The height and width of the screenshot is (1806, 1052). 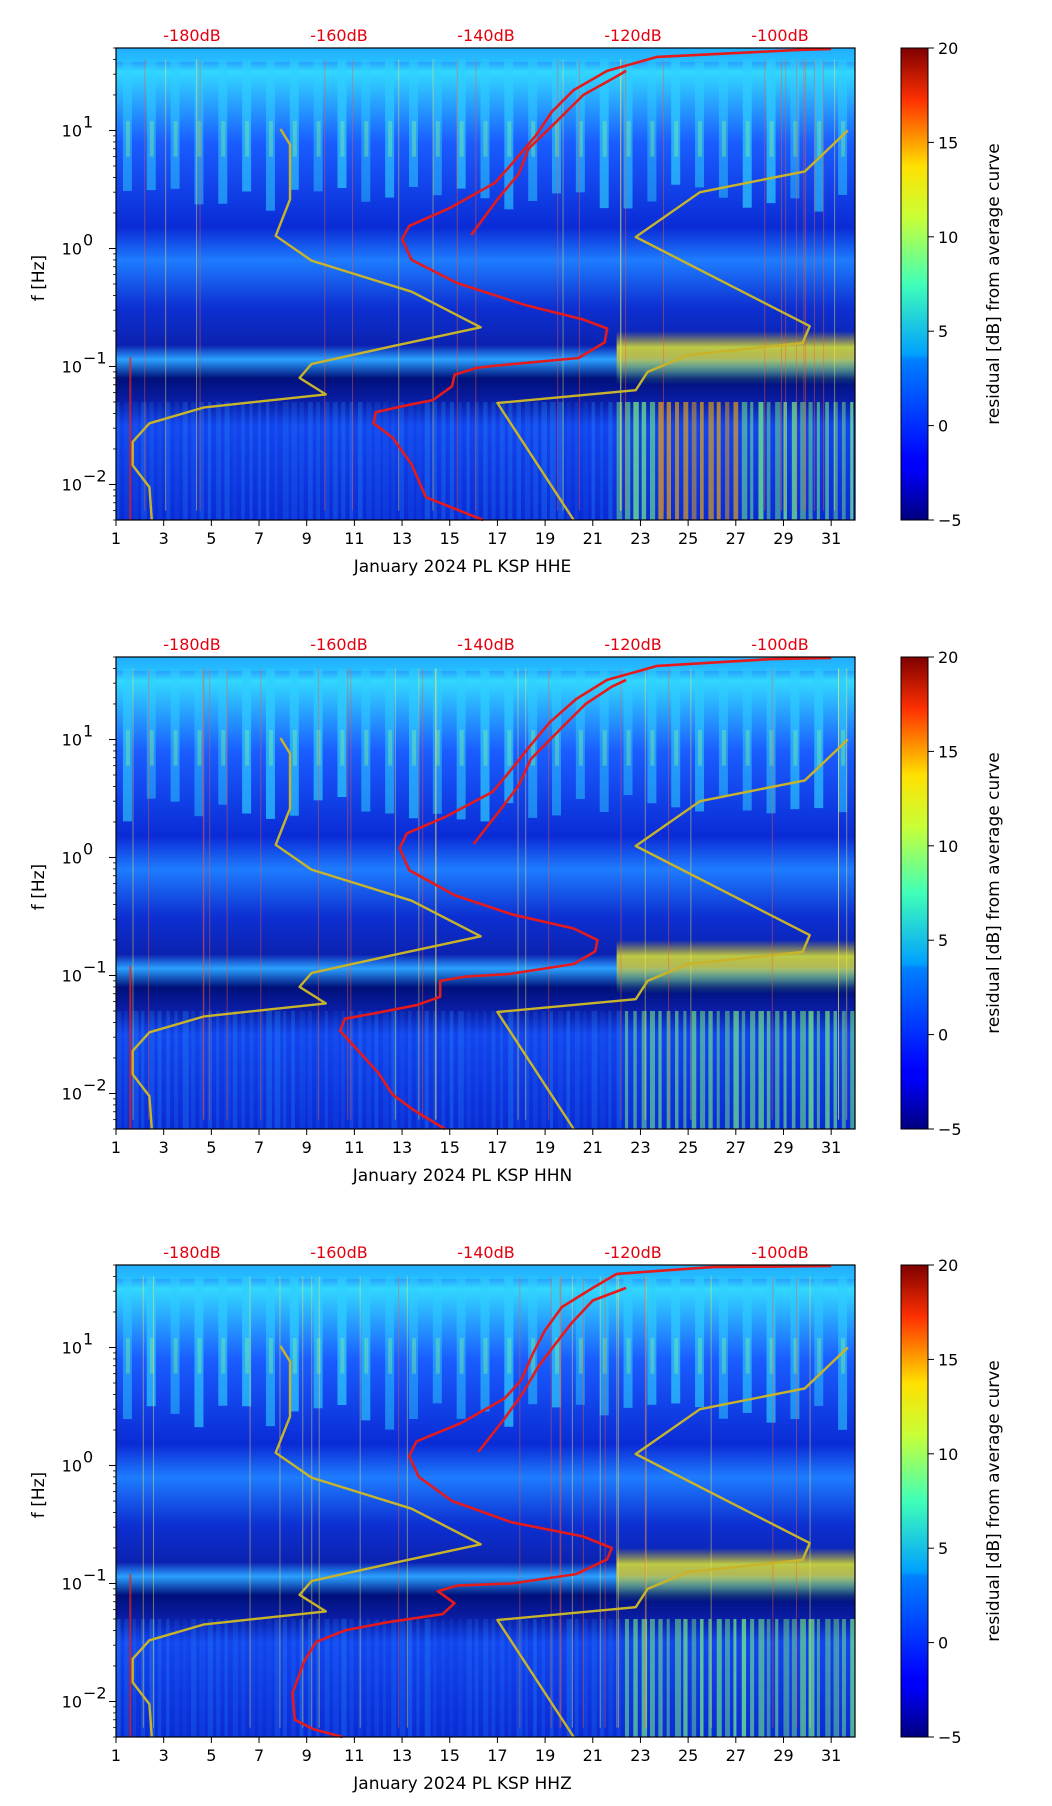 What do you see at coordinates (462, 567) in the screenshot?
I see `x-axis-label: January 2024 PL KSP HHE` at bounding box center [462, 567].